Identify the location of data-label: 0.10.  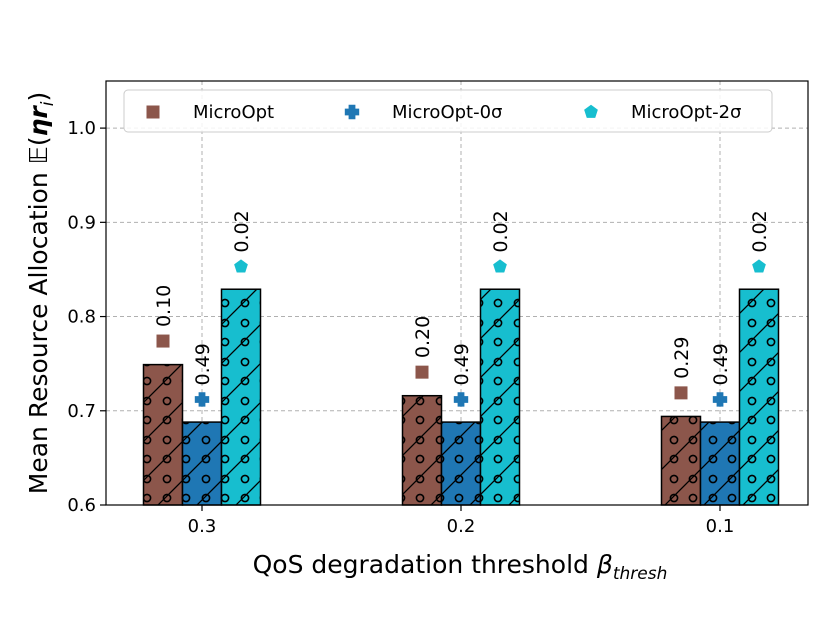
(164, 306).